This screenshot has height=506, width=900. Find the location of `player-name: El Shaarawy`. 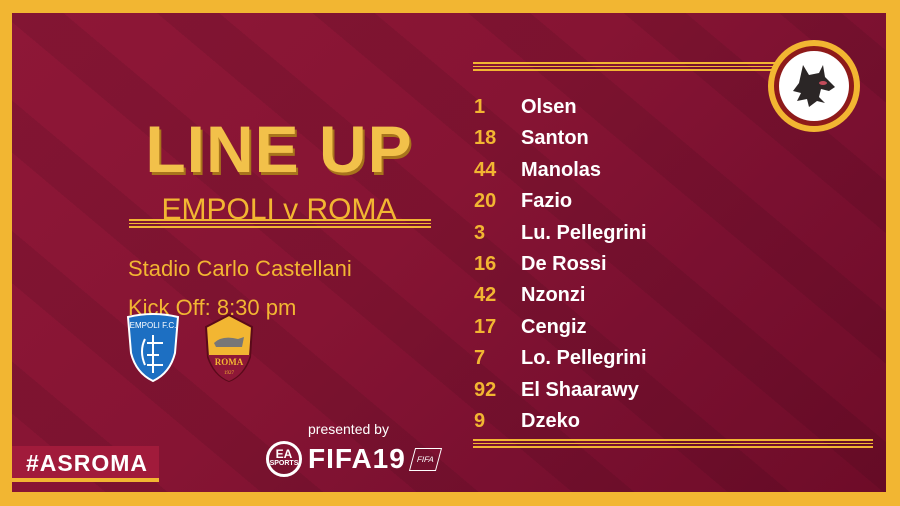

player-name: El Shaarawy is located at coordinates (580, 389).